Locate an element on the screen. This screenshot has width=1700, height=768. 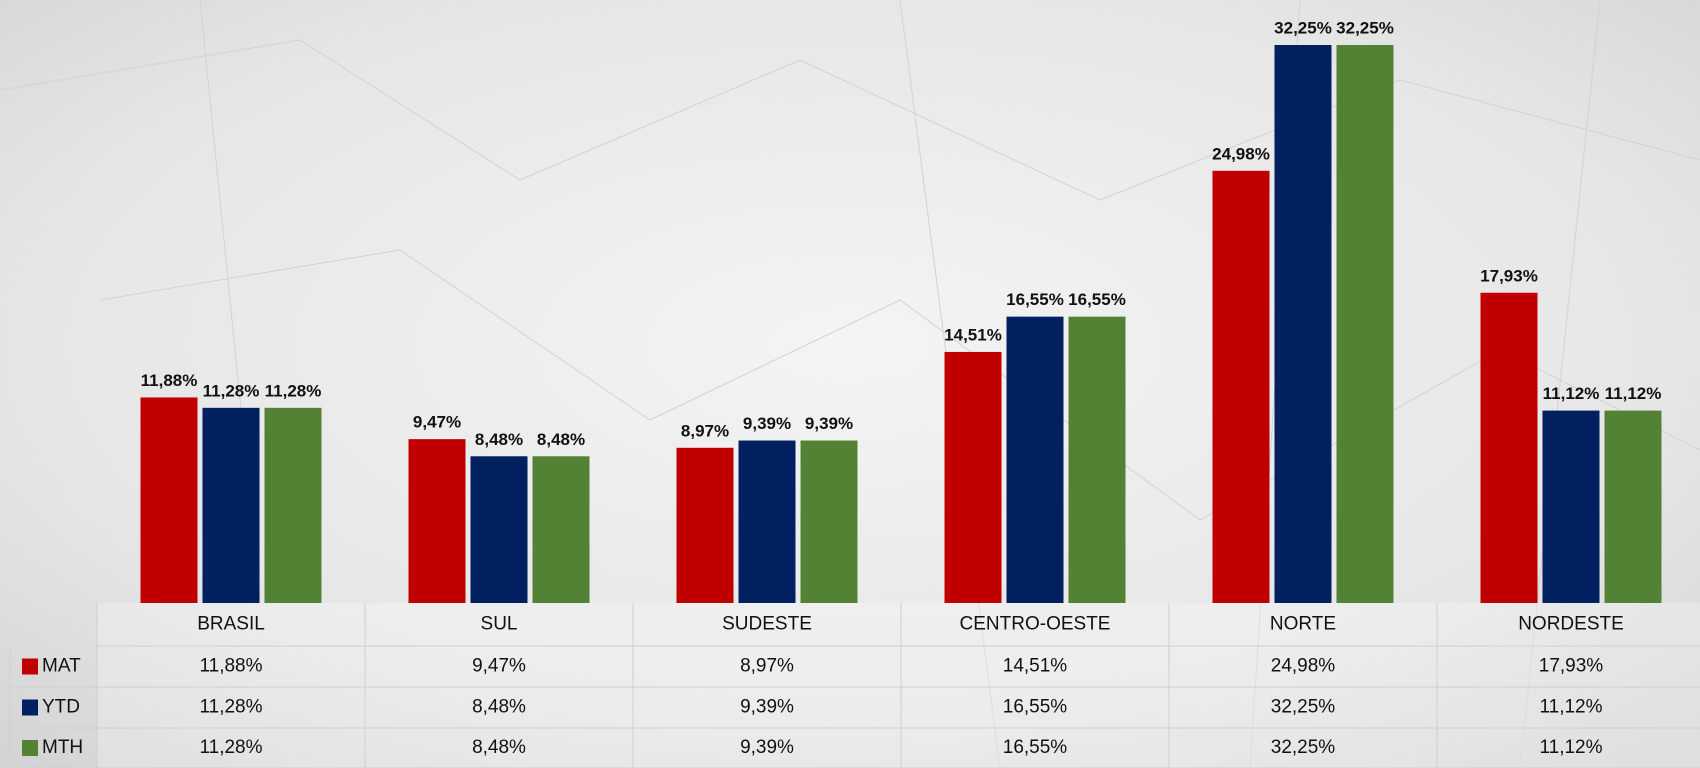
x-tick-label: NORDESTE is located at coordinates (1571, 624).